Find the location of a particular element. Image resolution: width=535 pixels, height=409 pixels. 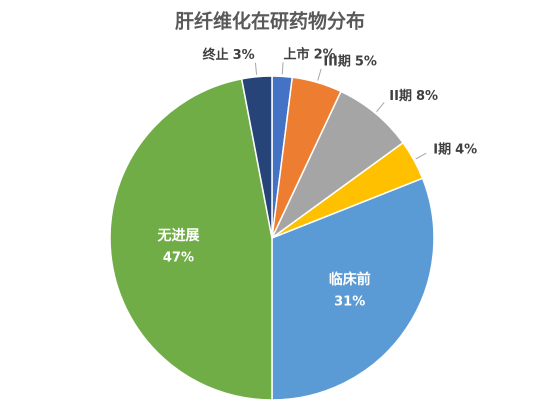

slice-label: II期 8% is located at coordinates (413, 96).